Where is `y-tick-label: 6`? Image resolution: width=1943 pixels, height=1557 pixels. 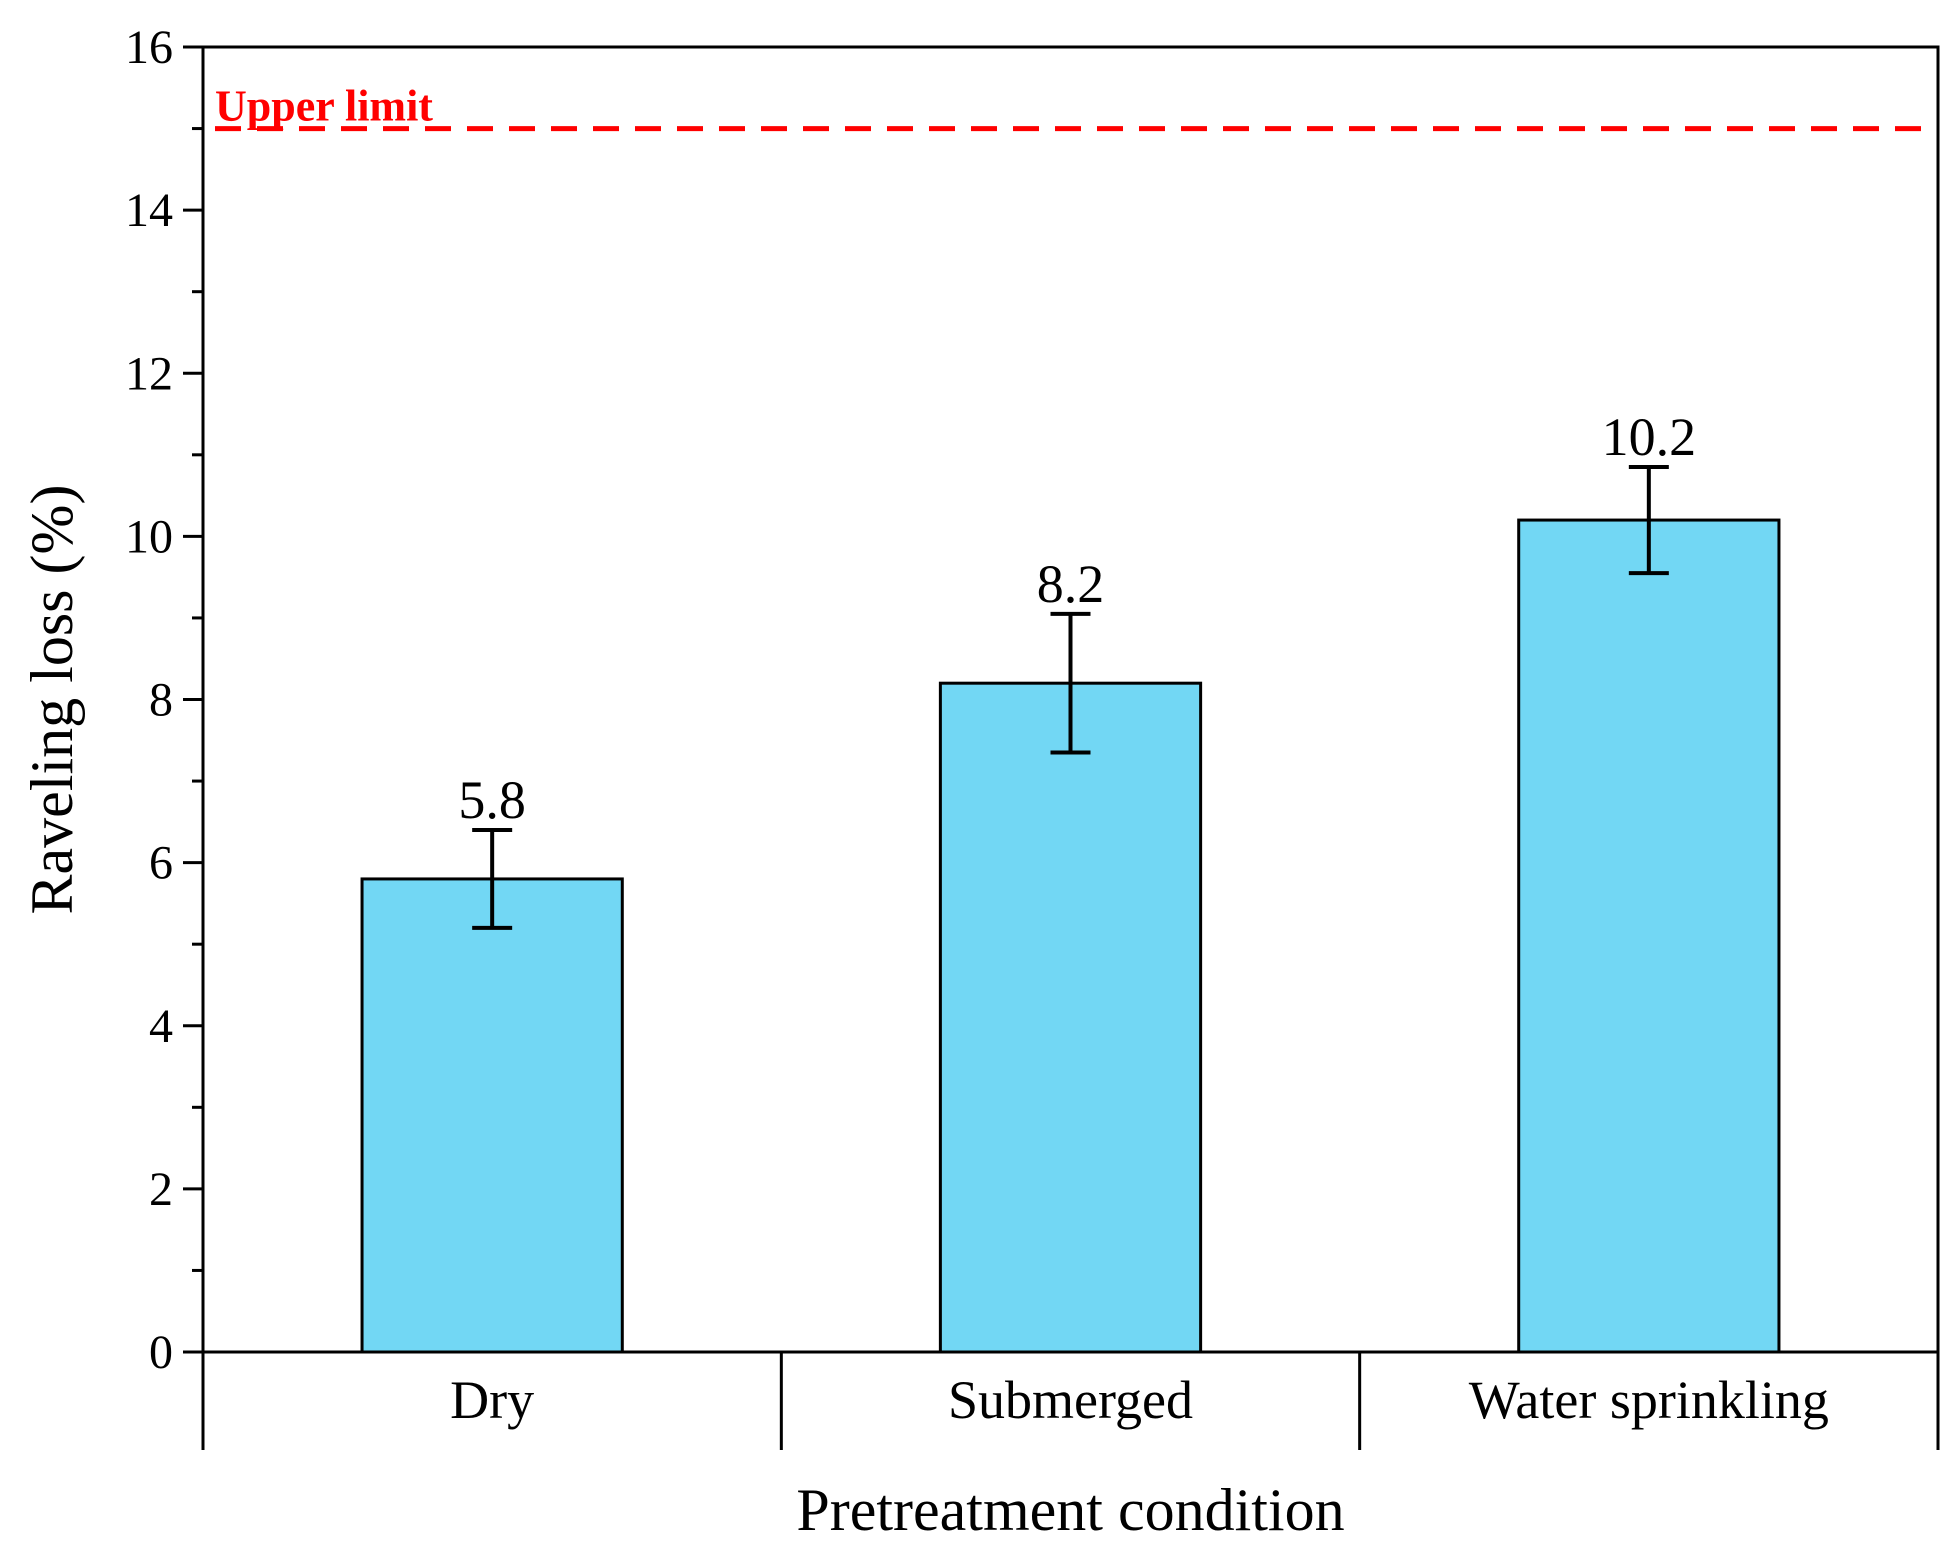 y-tick-label: 6 is located at coordinates (161, 863).